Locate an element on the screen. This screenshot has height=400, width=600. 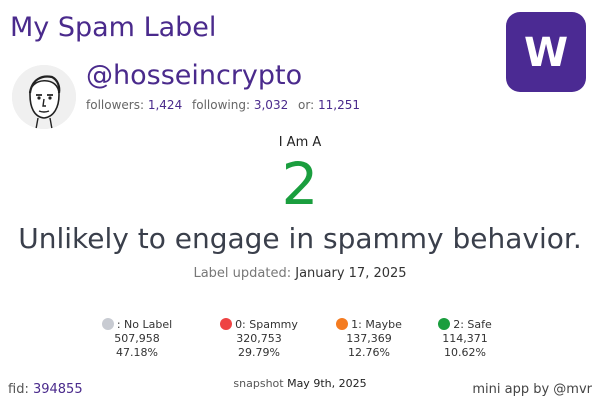
label-updated-date: January 17, 2025 is located at coordinates (351, 273).